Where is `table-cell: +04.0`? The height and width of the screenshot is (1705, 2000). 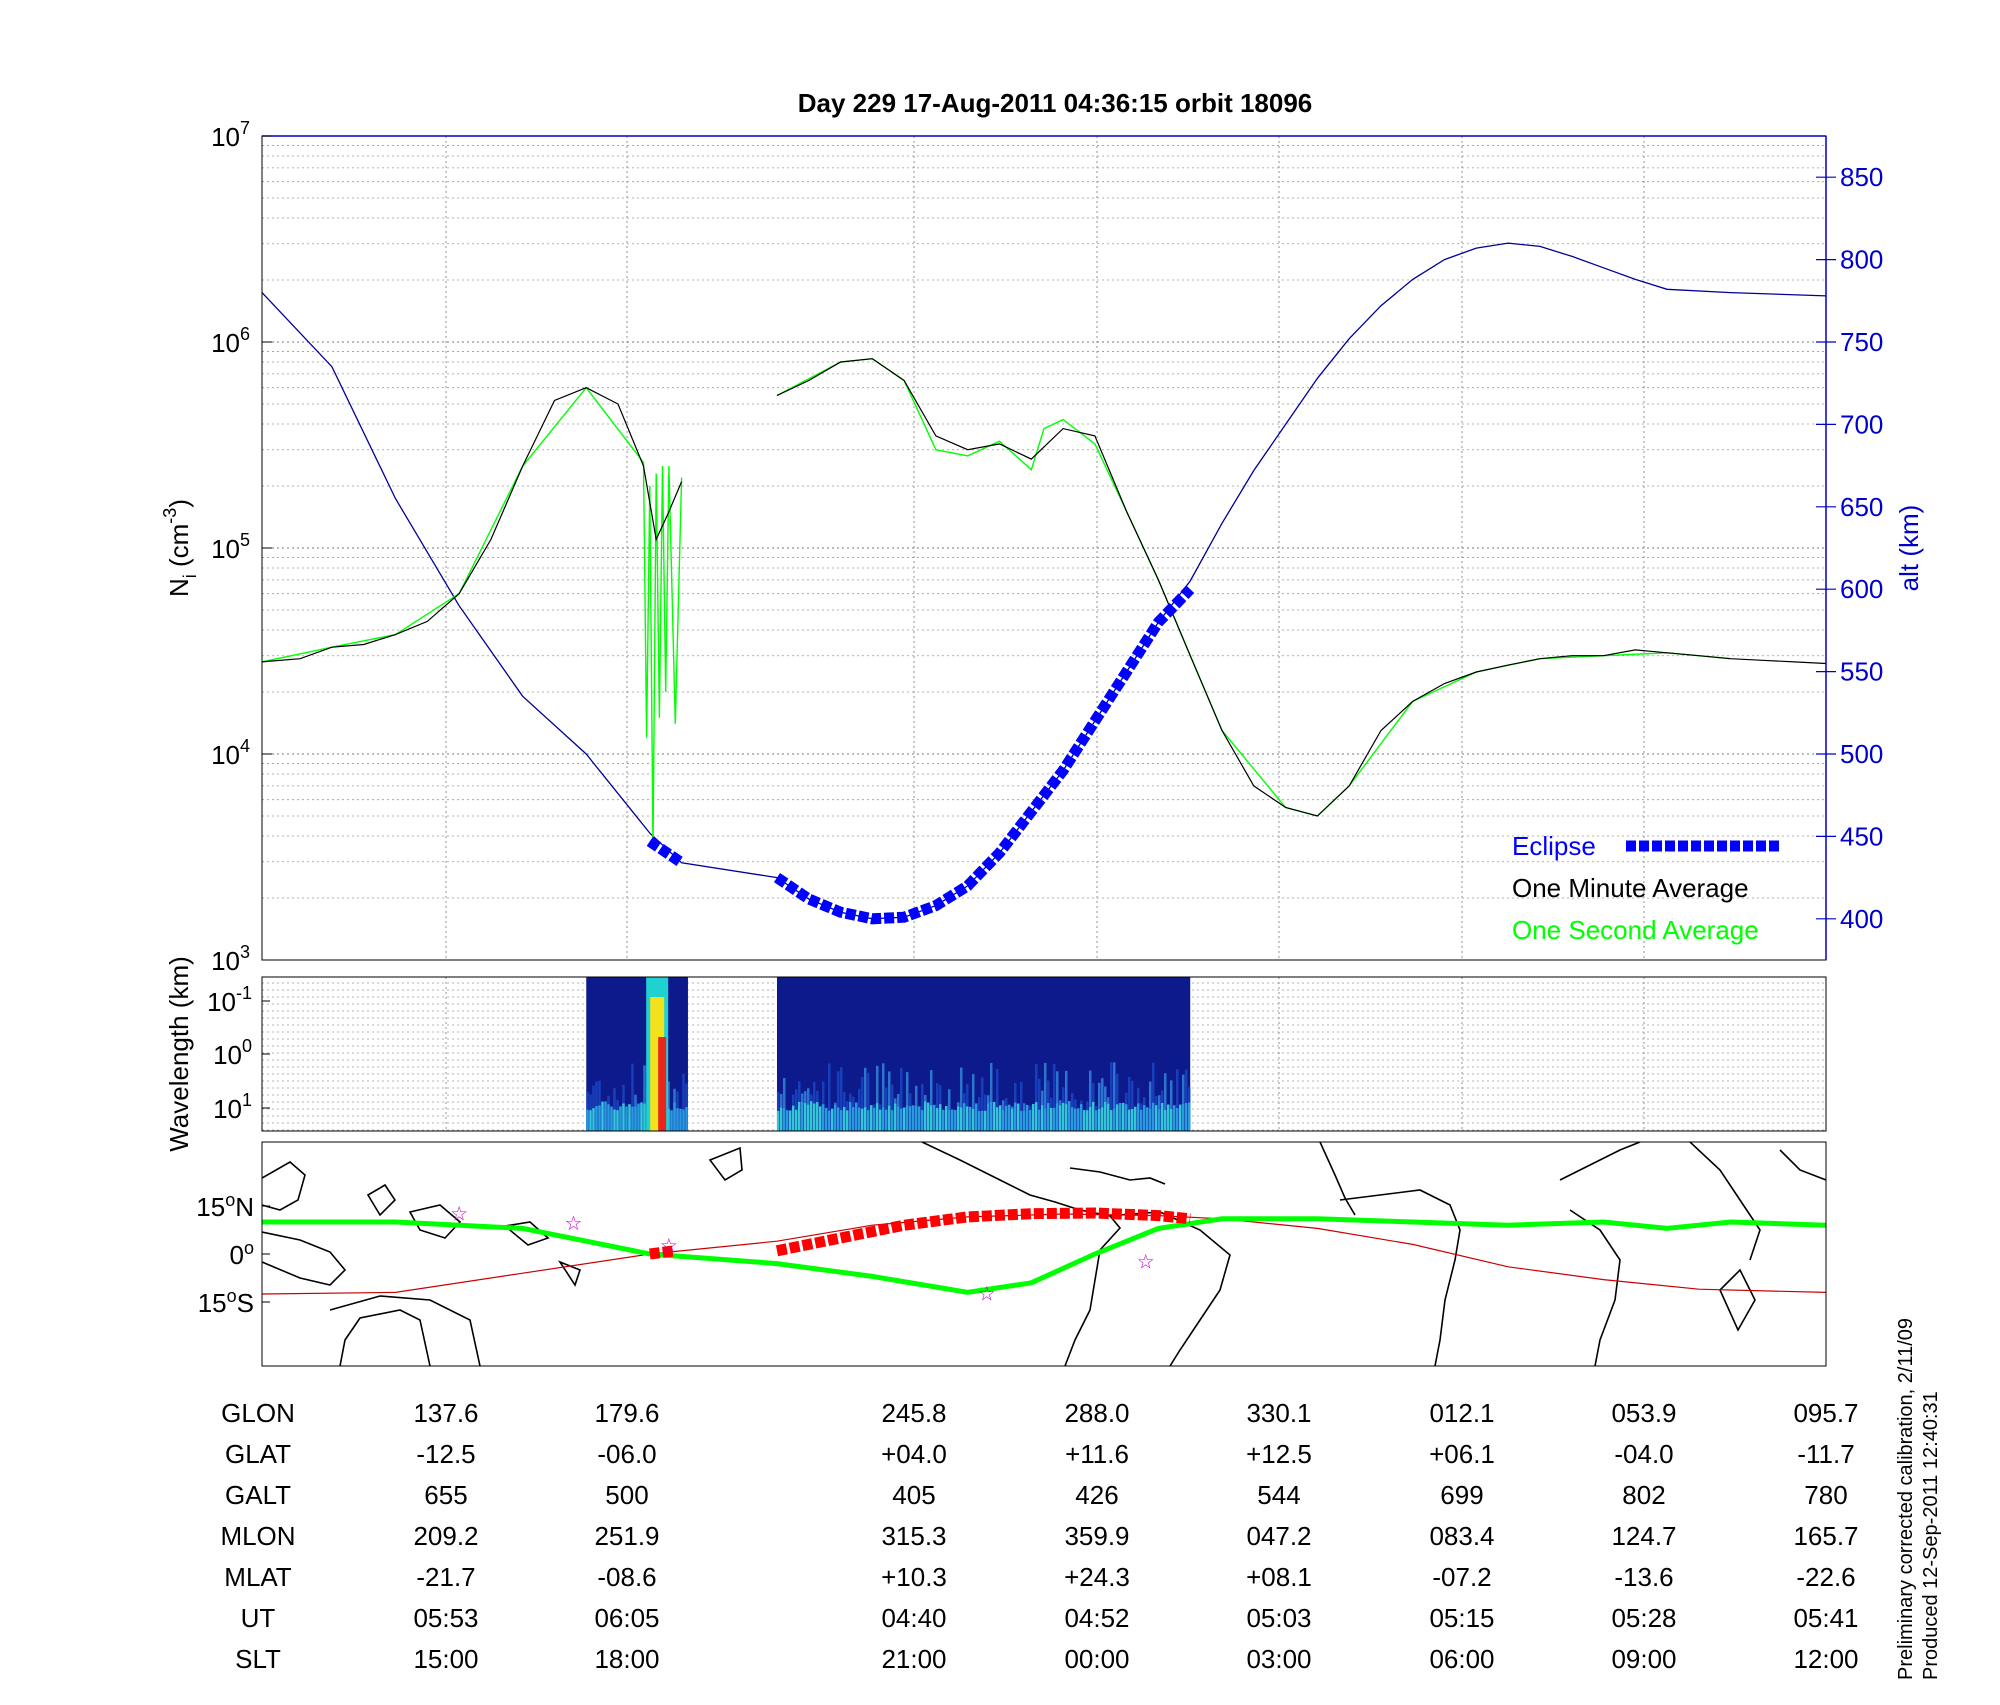
table-cell: +04.0 is located at coordinates (914, 1454).